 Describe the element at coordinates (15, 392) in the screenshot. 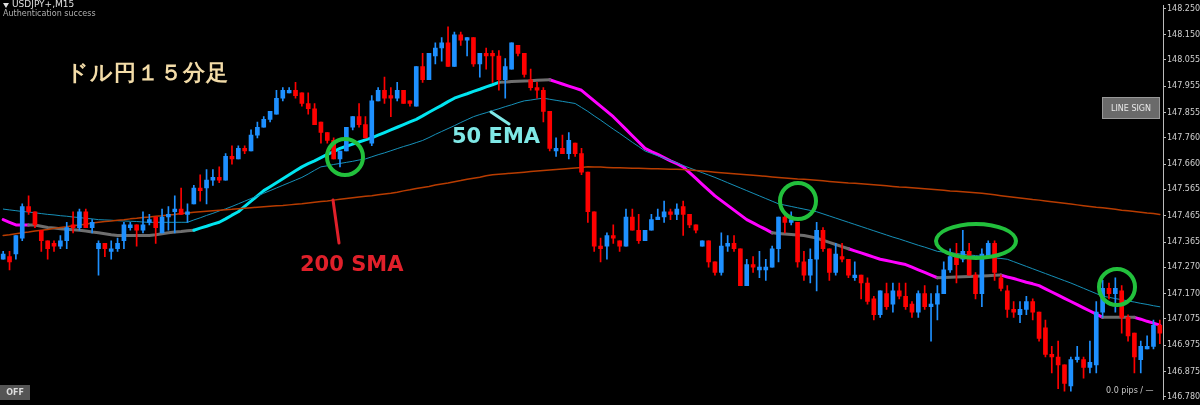

I see `annotation: OFF` at that location.